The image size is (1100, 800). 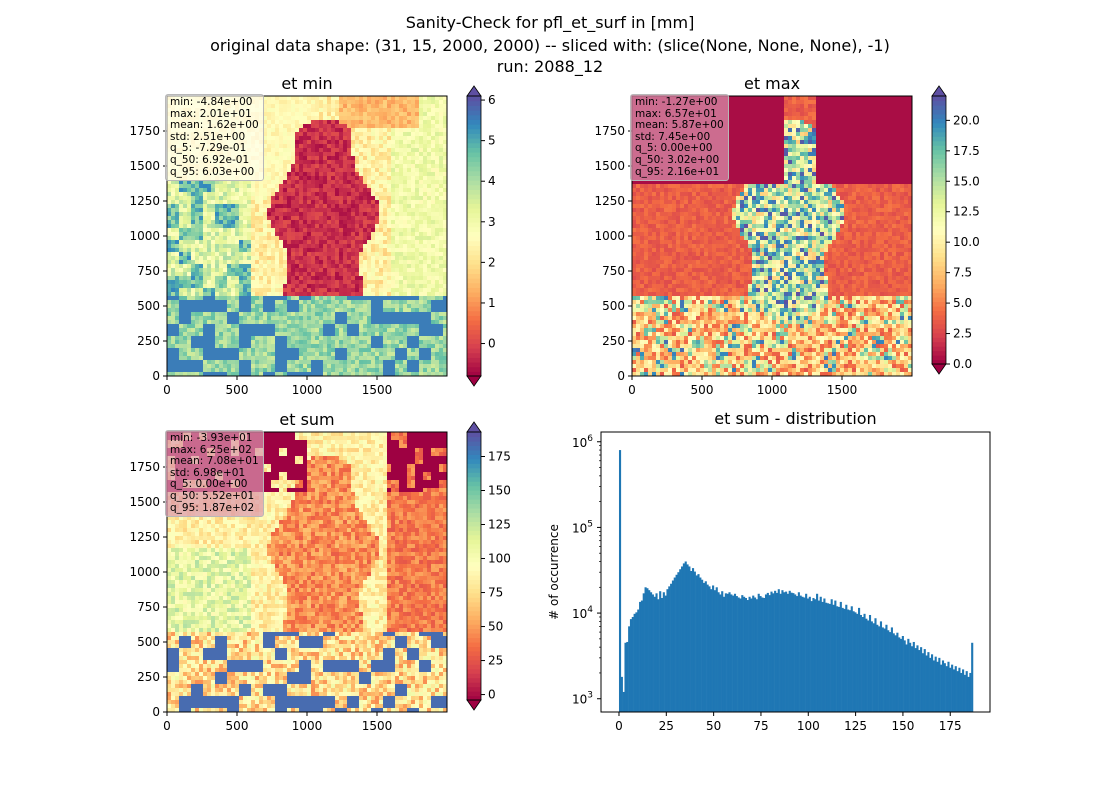 What do you see at coordinates (550, 22) in the screenshot?
I see `figure-title: Sanity-Check for pfl_et_surf in [mm]` at bounding box center [550, 22].